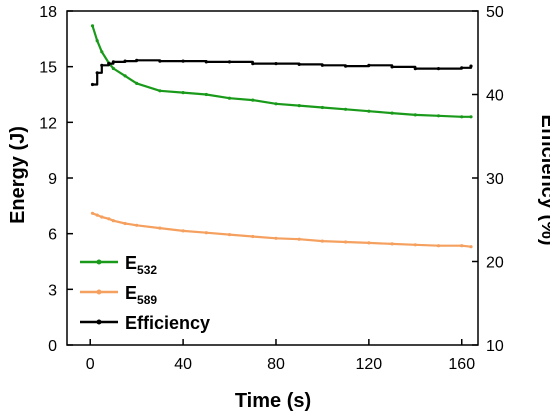 This screenshot has height=416, width=550. I want to click on x-tick-label: 160, so click(461, 364).